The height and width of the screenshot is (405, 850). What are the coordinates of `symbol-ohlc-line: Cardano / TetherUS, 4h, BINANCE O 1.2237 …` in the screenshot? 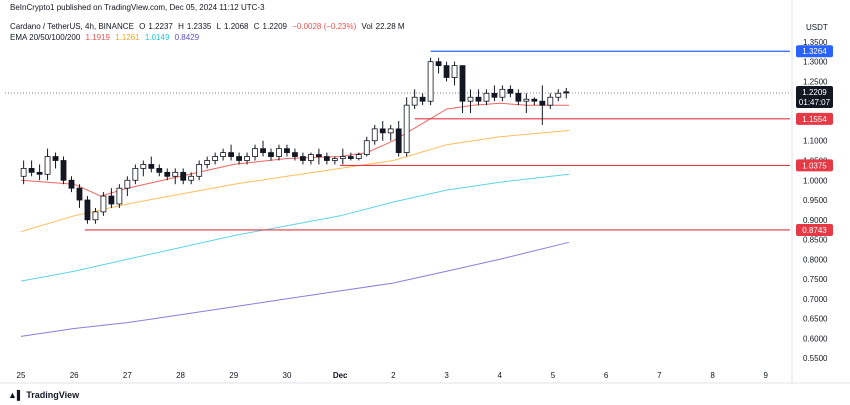 It's located at (209, 27).